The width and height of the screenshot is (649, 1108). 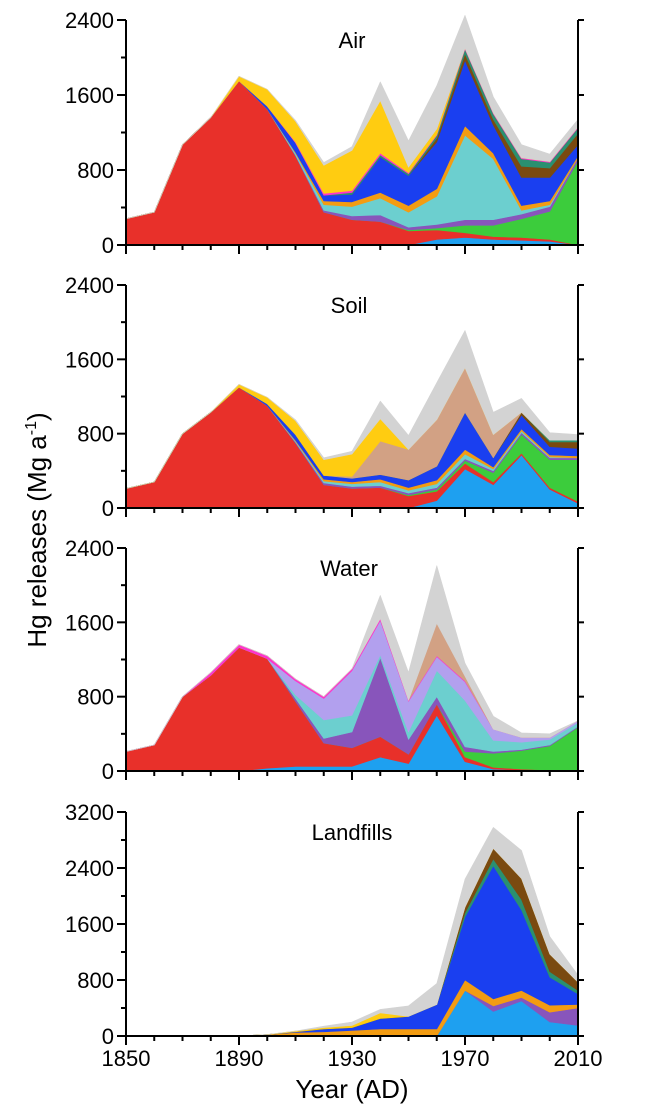 What do you see at coordinates (89, 812) in the screenshot?
I see `y-tick-label: 3200` at bounding box center [89, 812].